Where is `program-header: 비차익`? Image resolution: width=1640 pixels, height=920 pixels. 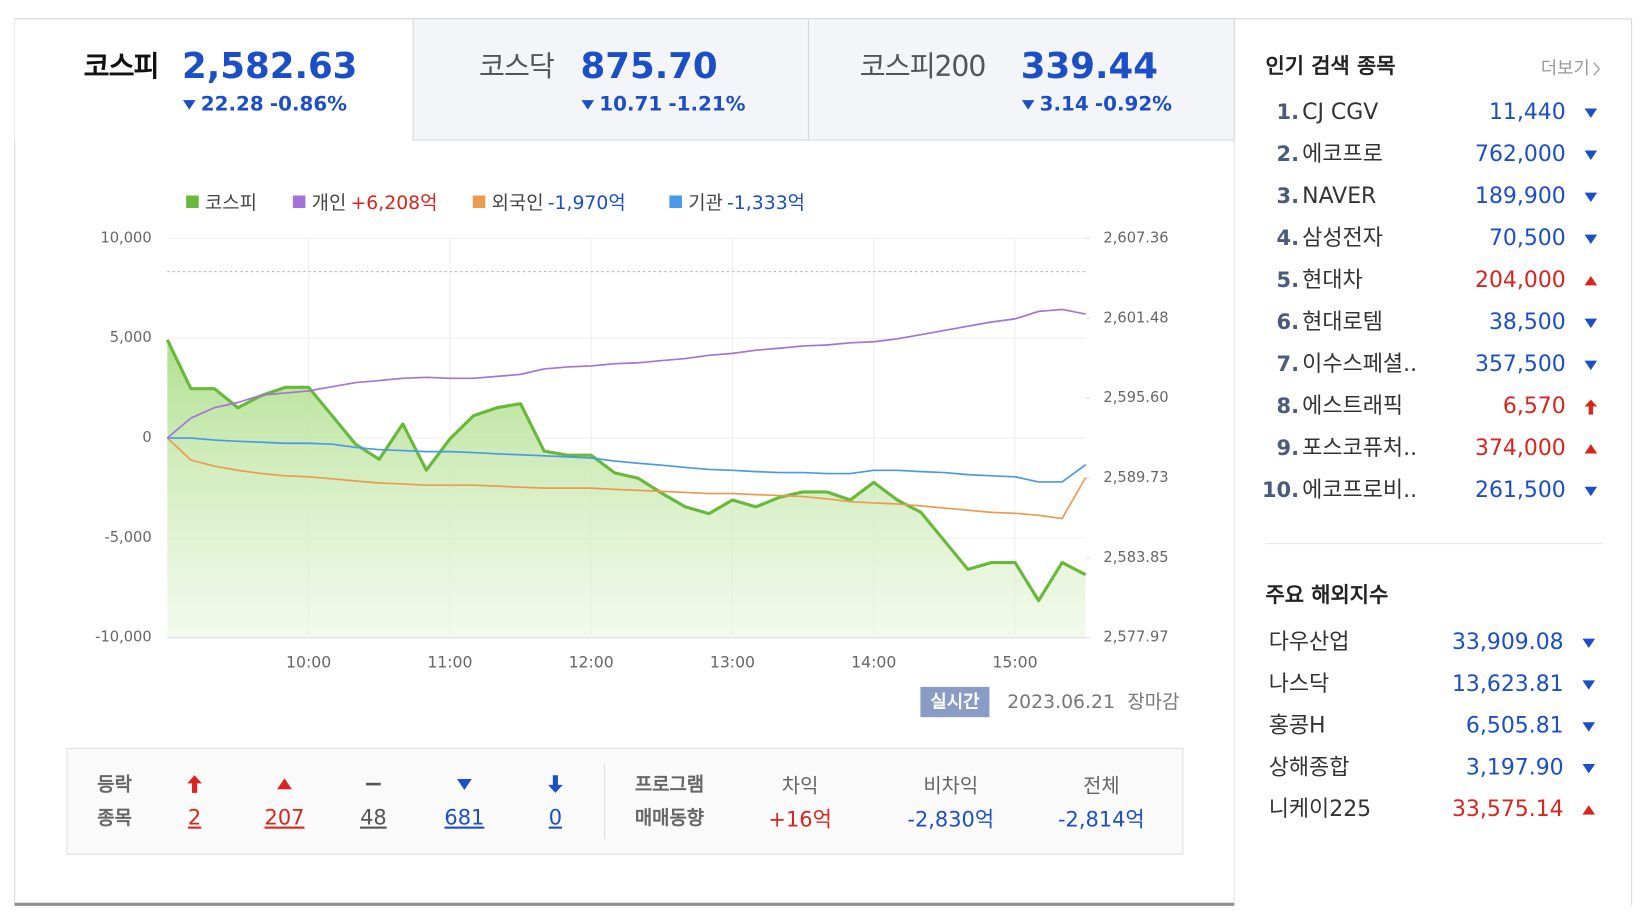 program-header: 비차익 is located at coordinates (950, 786).